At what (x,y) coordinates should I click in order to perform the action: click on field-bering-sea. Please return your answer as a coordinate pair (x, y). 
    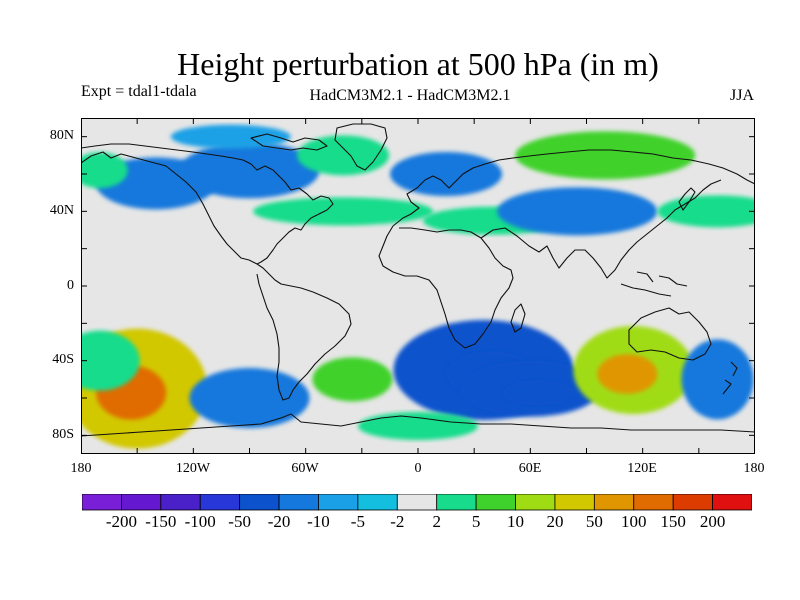
    Looking at the image, I should click on (104, 170).